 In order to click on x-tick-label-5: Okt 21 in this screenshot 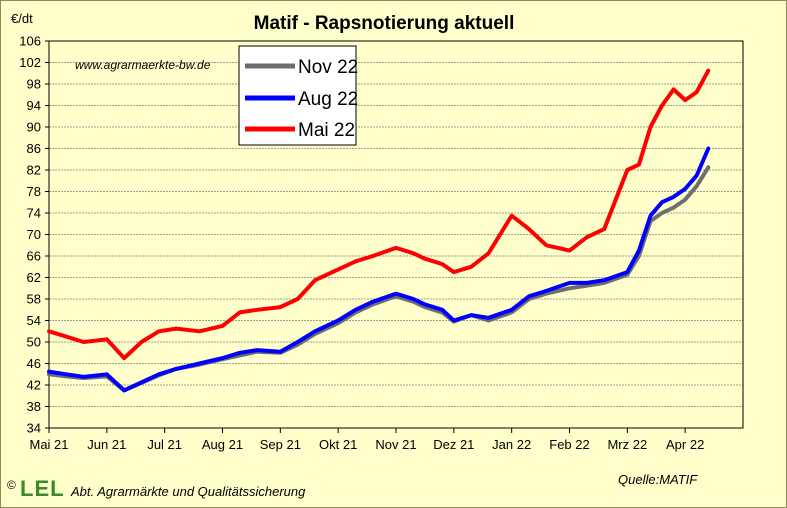, I will do `click(338, 444)`.